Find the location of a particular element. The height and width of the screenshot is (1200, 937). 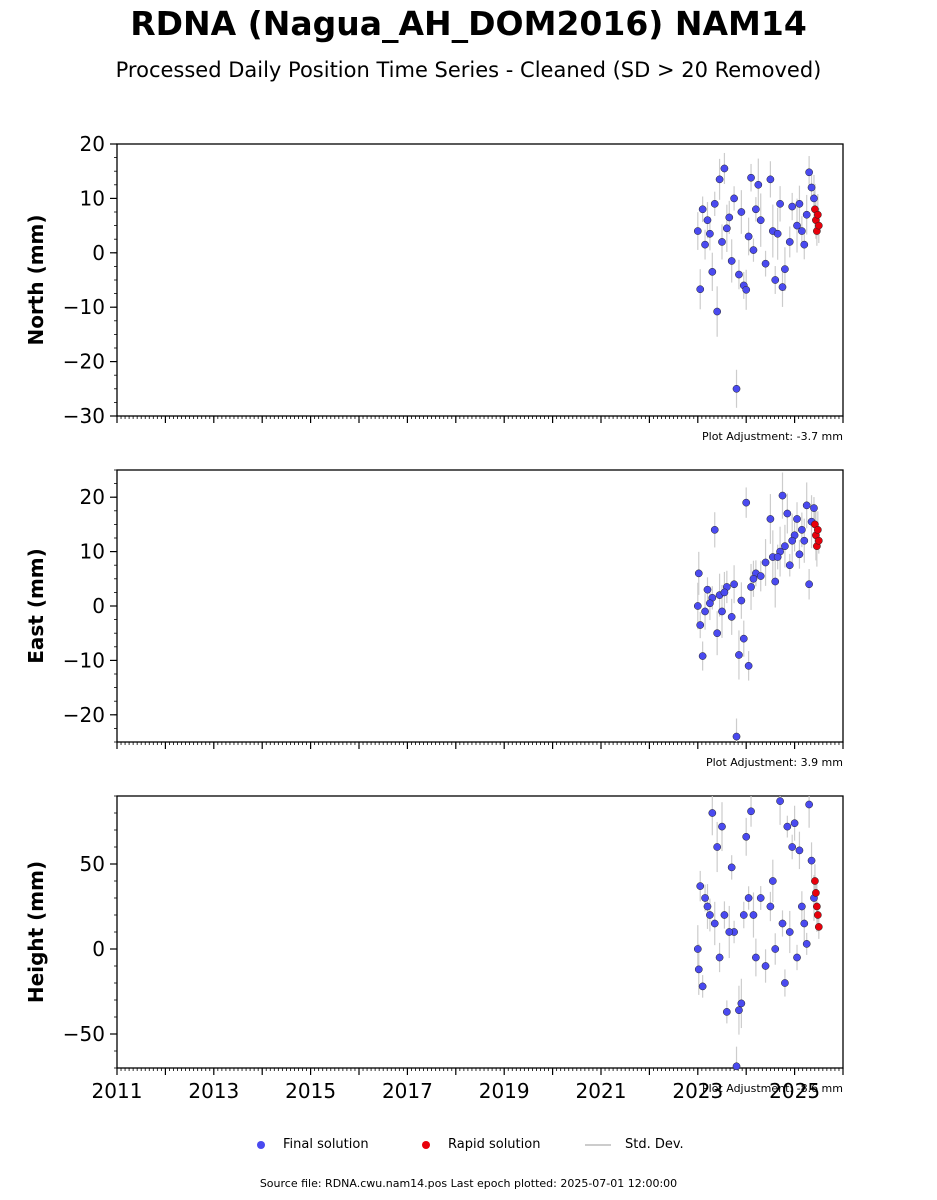

x-tick-label: 2025 is located at coordinates (794, 1091).